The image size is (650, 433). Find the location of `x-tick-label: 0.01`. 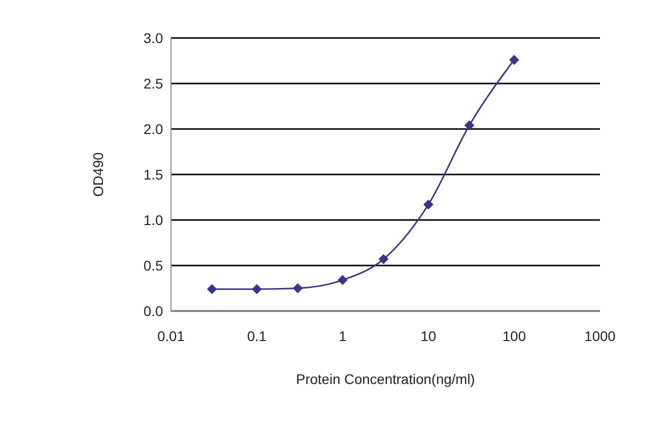

x-tick-label: 0.01 is located at coordinates (171, 336).